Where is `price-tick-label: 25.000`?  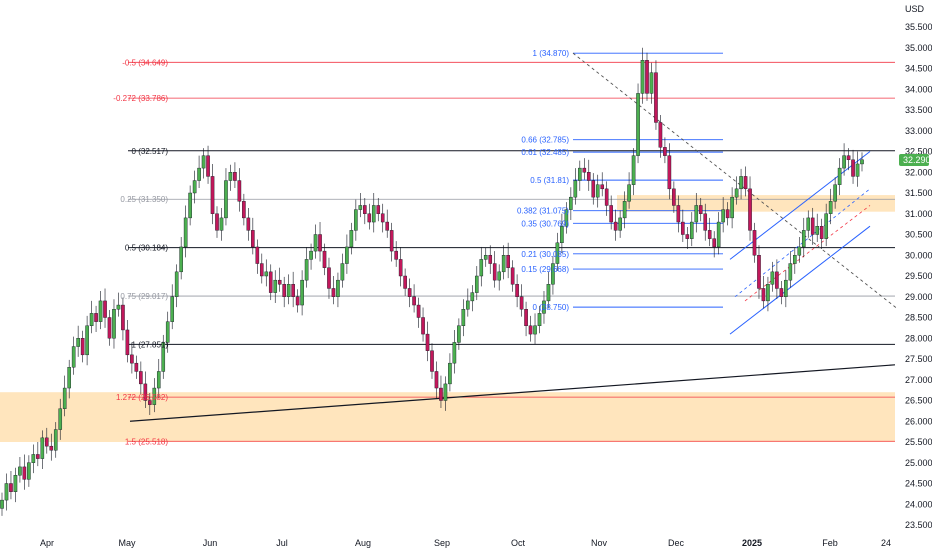 price-tick-label: 25.000 is located at coordinates (918, 463).